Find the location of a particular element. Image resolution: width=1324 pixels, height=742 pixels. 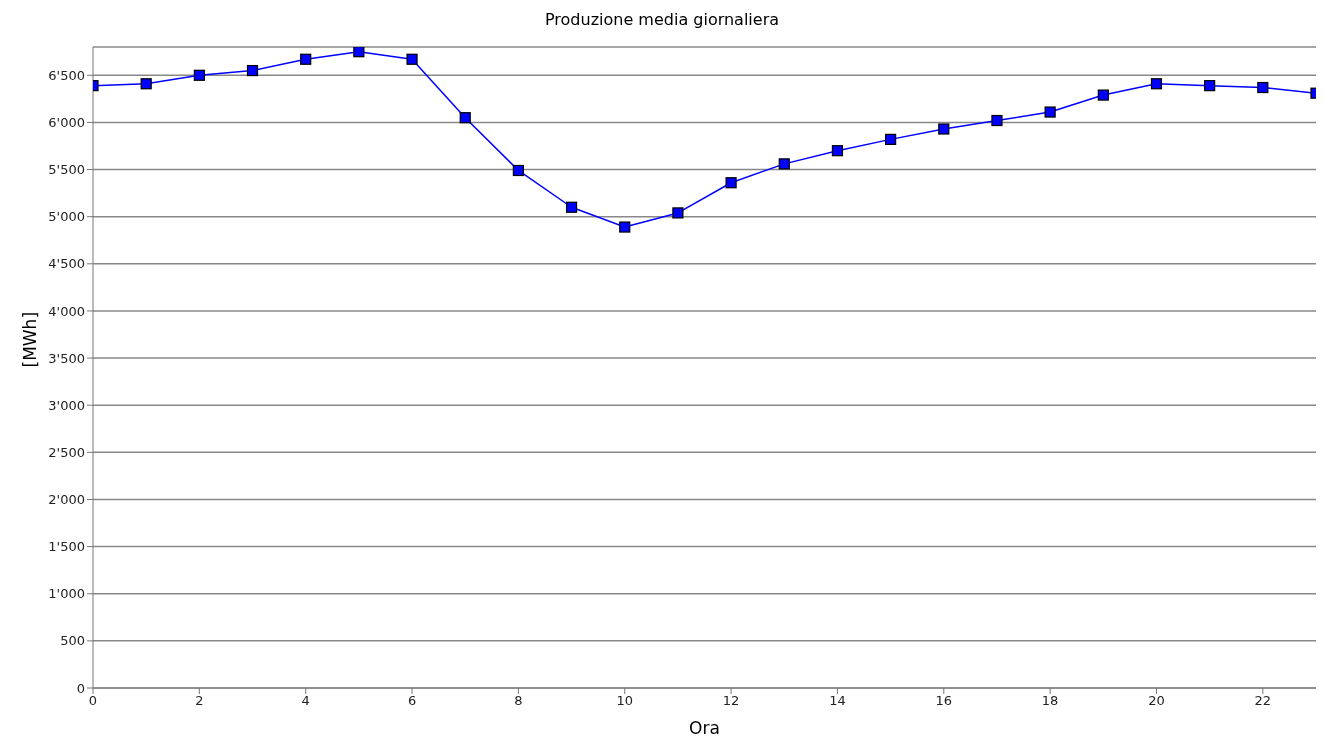

x-tick-label: 20 is located at coordinates (1156, 701).